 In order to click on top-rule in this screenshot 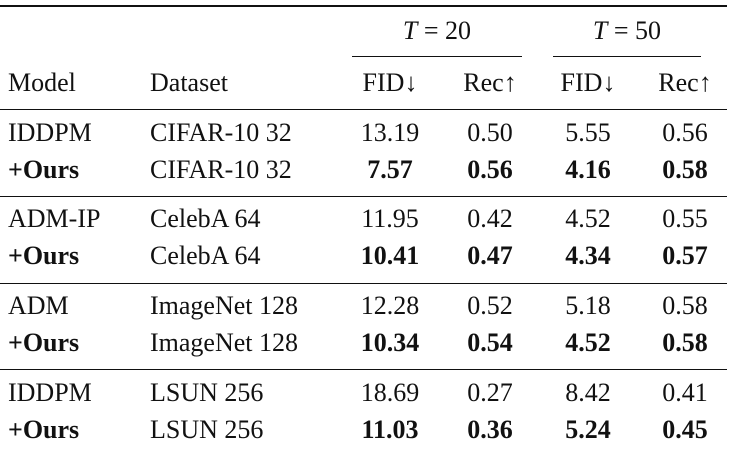, I will do `click(363, 6)`.